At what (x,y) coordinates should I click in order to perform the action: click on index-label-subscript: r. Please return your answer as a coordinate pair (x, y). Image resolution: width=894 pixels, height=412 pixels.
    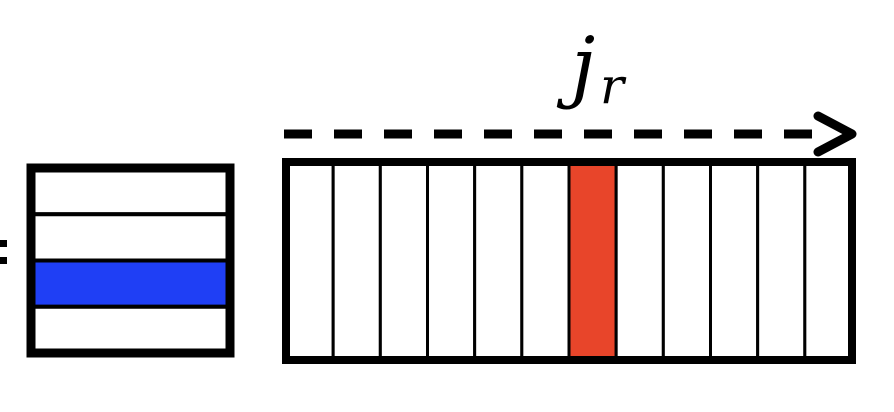
    Looking at the image, I should click on (613, 86).